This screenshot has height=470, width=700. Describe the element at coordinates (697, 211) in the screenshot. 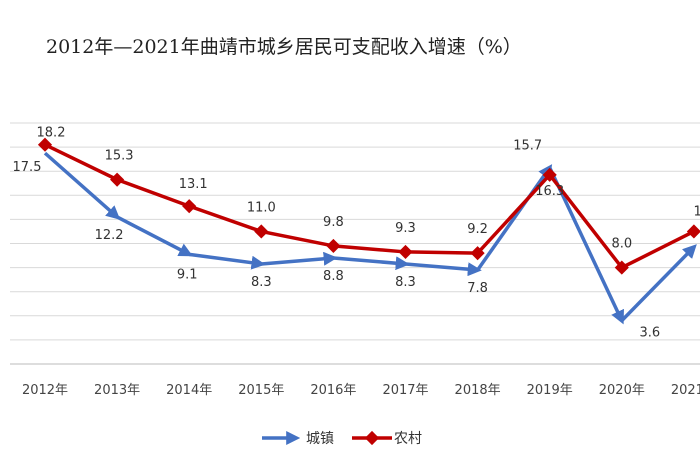

I see `rural-data-label: 11.` at that location.